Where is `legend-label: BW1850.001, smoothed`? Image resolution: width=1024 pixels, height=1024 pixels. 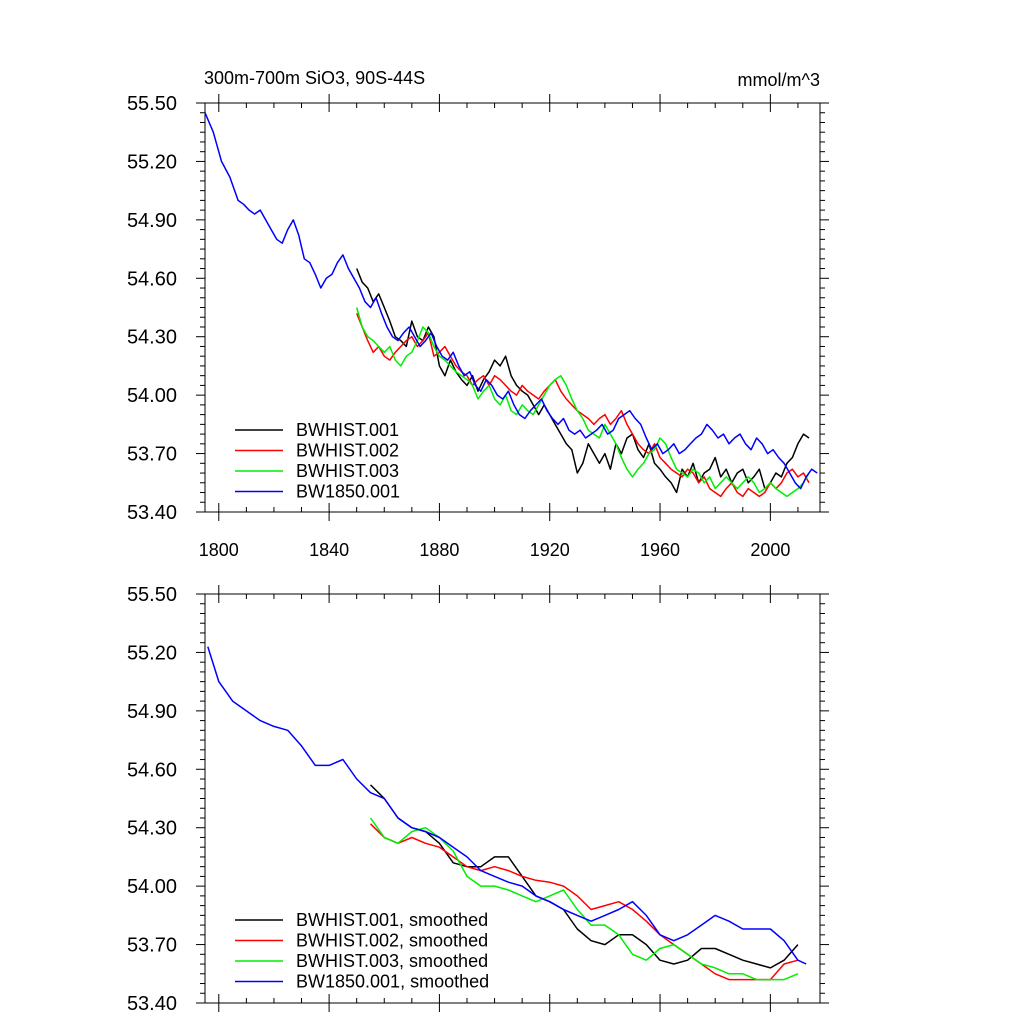 legend-label: BW1850.001, smoothed is located at coordinates (392, 982).